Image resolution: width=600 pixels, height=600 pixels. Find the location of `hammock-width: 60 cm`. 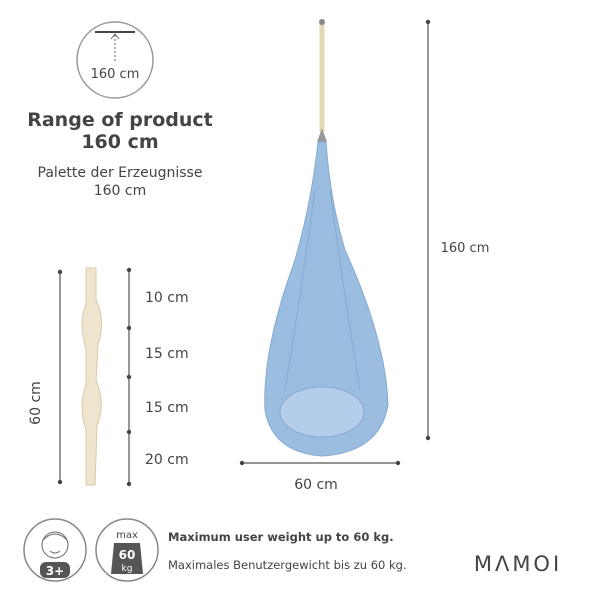

hammock-width: 60 cm is located at coordinates (316, 485).